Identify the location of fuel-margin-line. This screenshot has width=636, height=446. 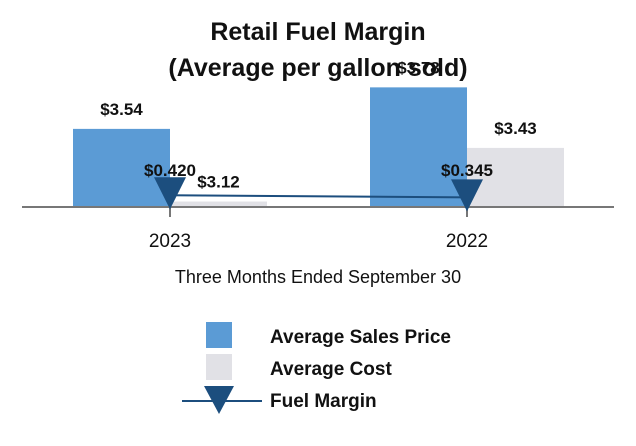
(318, 196).